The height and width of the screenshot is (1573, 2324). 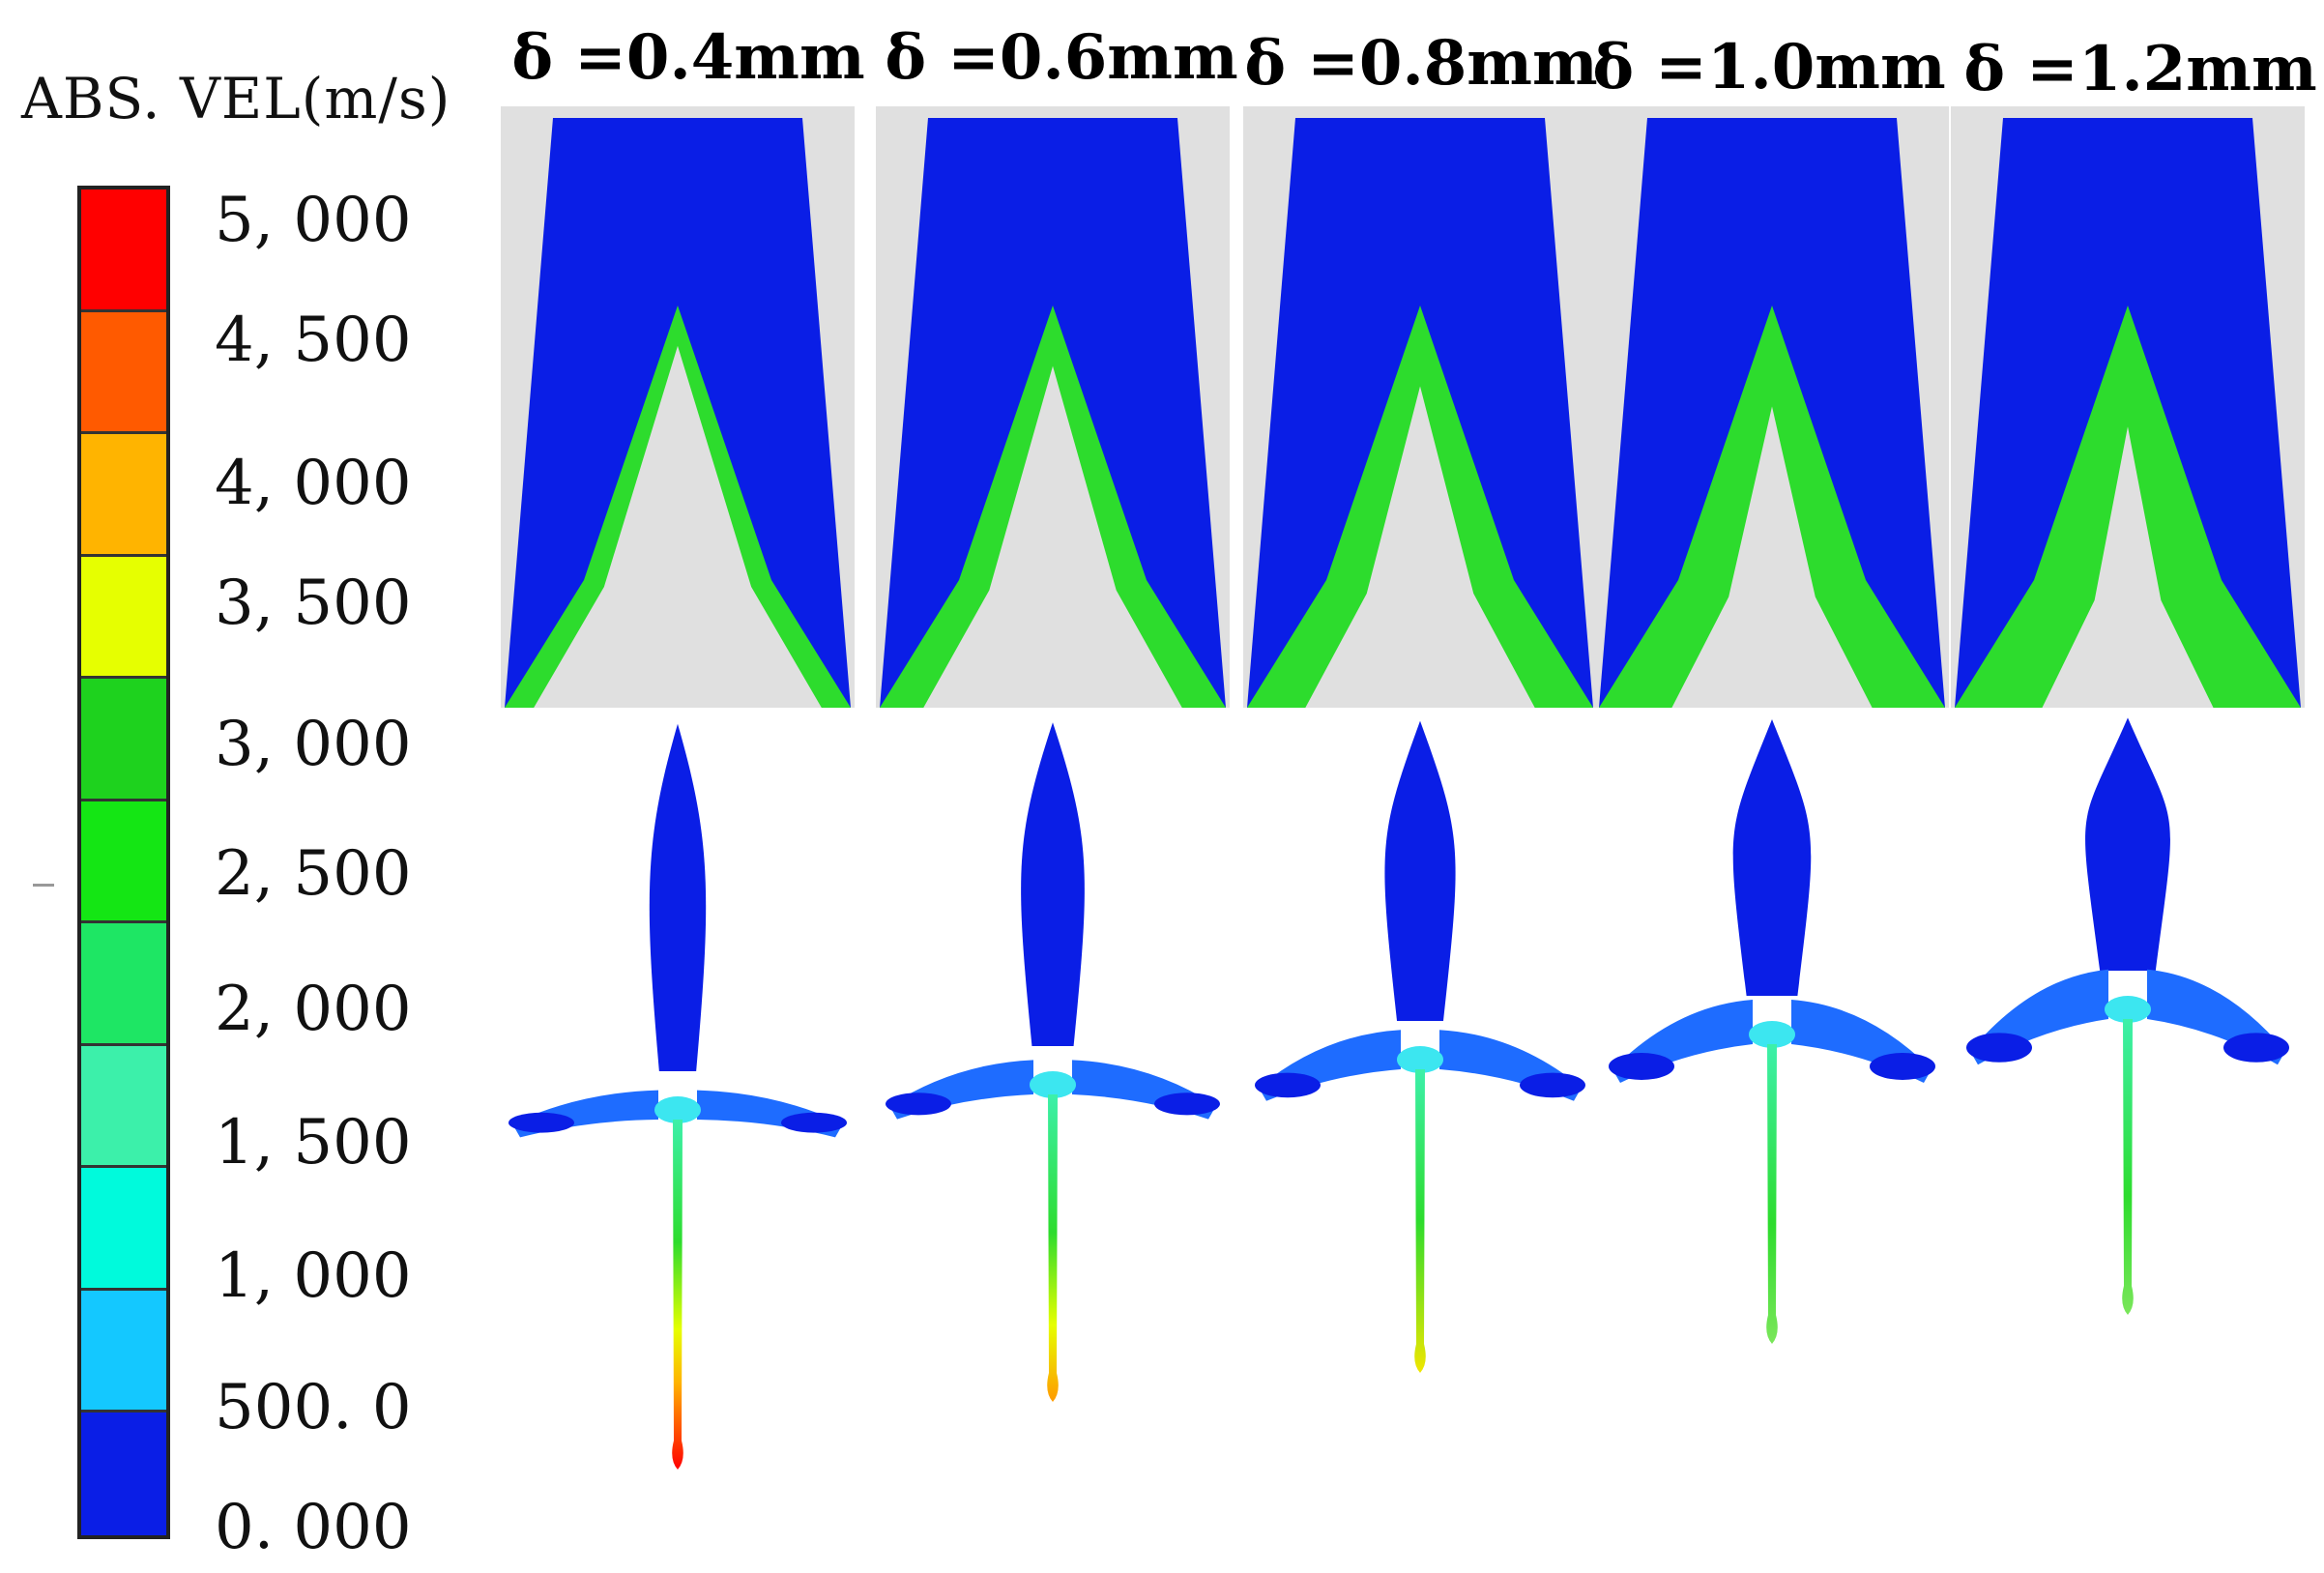 I want to click on panel-title: δ =0.8mm, so click(x=1421, y=63).